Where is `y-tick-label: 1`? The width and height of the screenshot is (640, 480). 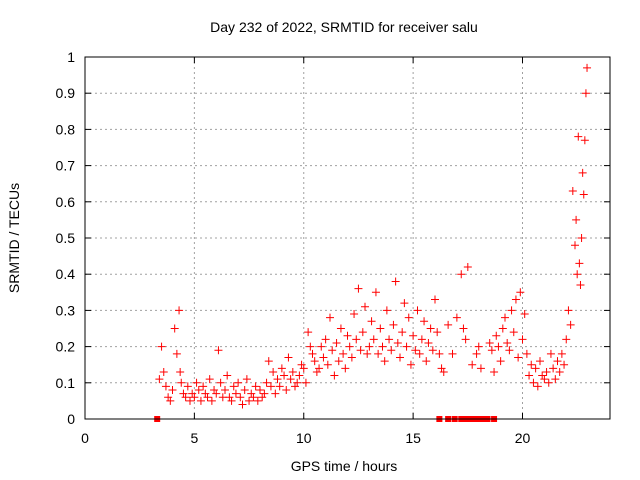
y-tick-label: 1 is located at coordinates (71, 57).